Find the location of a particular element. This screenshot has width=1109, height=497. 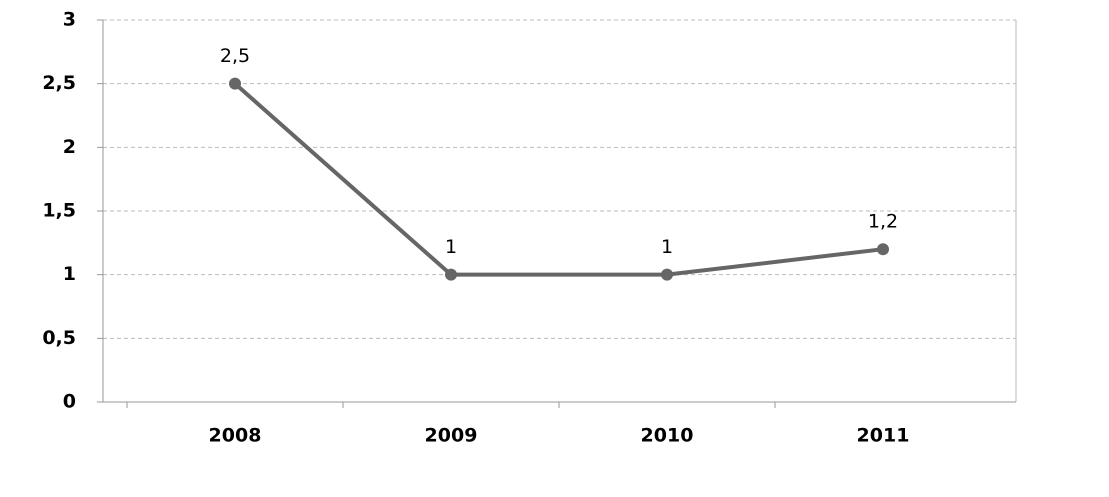

data-label: 1,2 is located at coordinates (883, 222).